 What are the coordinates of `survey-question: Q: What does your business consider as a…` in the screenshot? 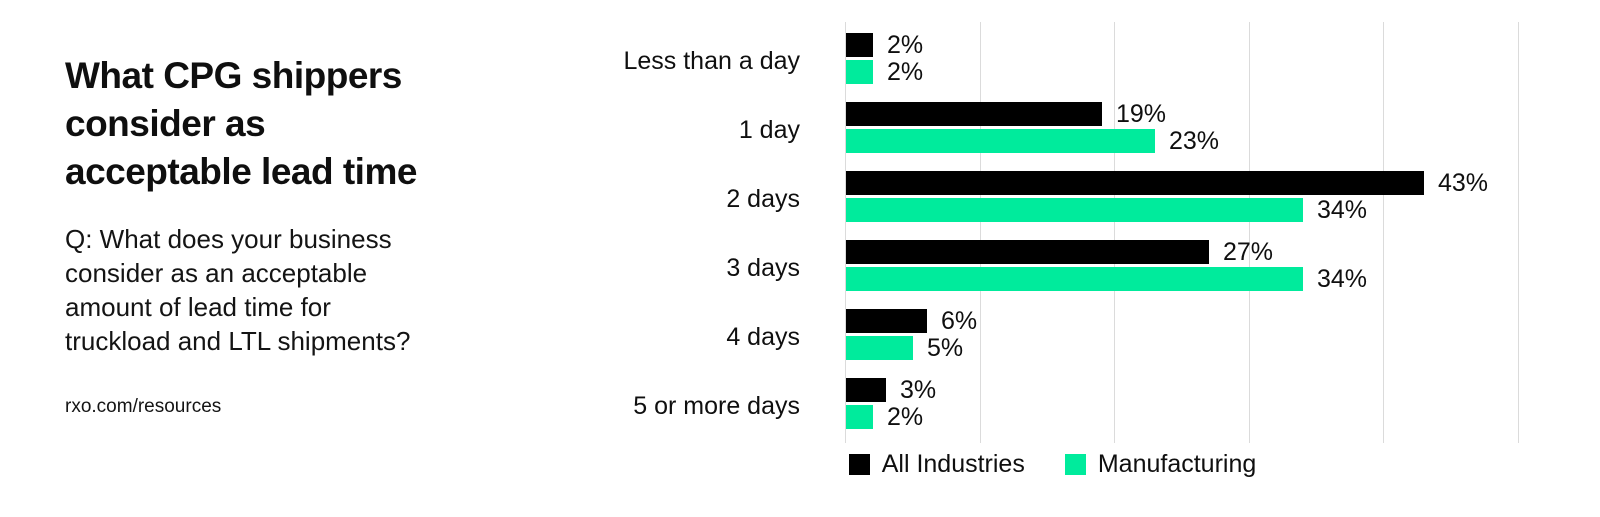 It's located at (290, 290).